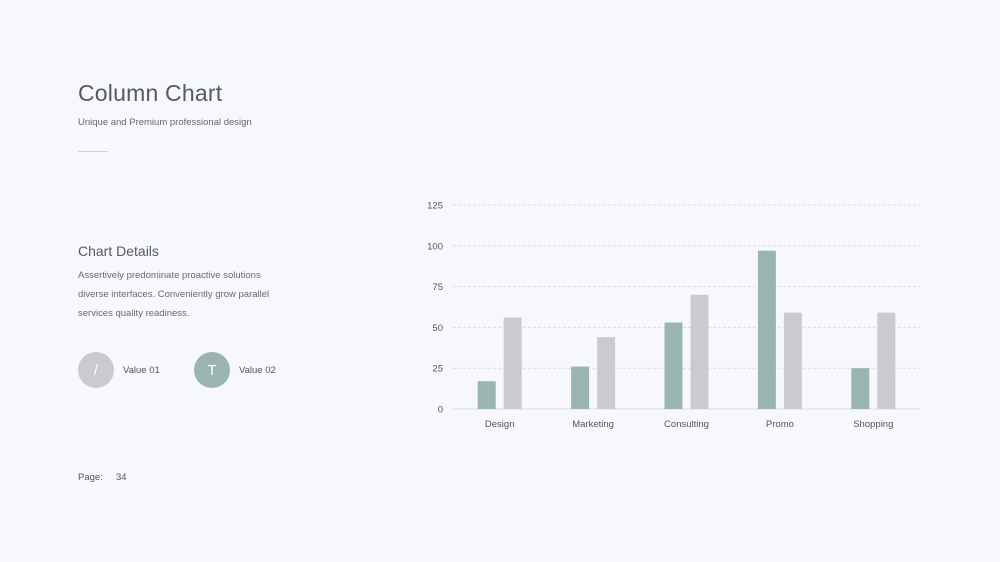 Image resolution: width=1000 pixels, height=562 pixels. What do you see at coordinates (121, 477) in the screenshot?
I see `page-number: 34` at bounding box center [121, 477].